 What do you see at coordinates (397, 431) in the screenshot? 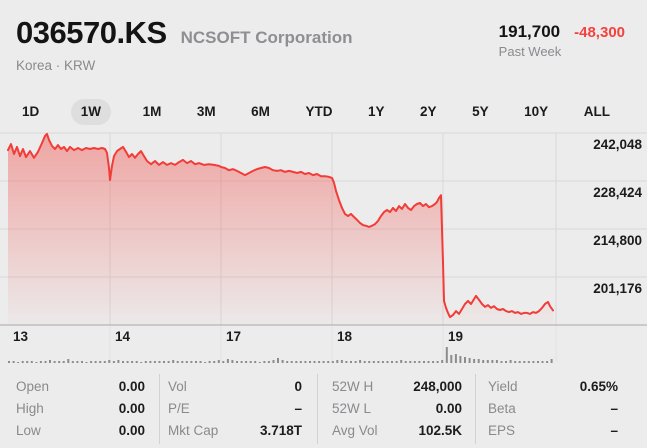
I see `stat-row-avg-vol: Avg Vol 102.5K` at bounding box center [397, 431].